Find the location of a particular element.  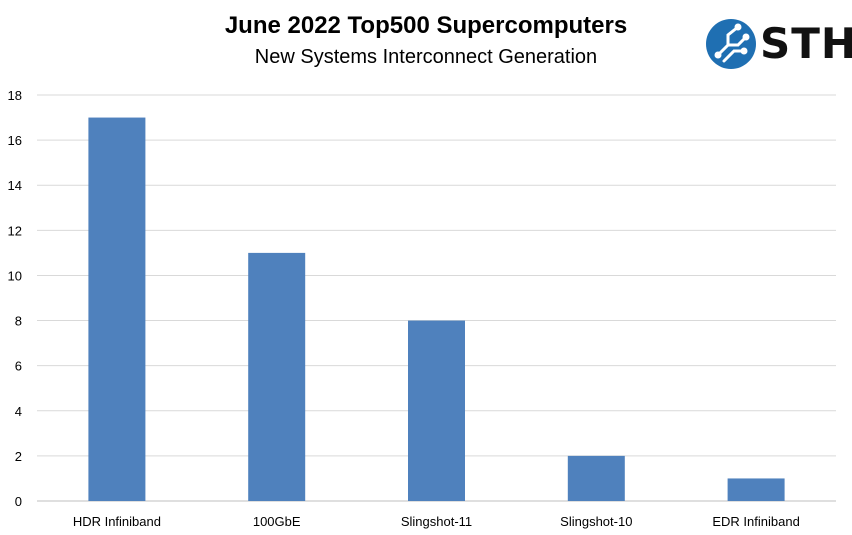

y-tick-label: 18 is located at coordinates (15, 95).